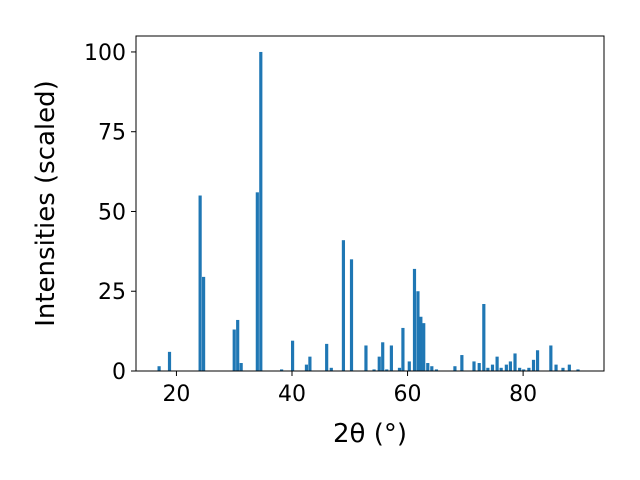  I want to click on x-axis-label: 2θ (°), so click(370, 434).